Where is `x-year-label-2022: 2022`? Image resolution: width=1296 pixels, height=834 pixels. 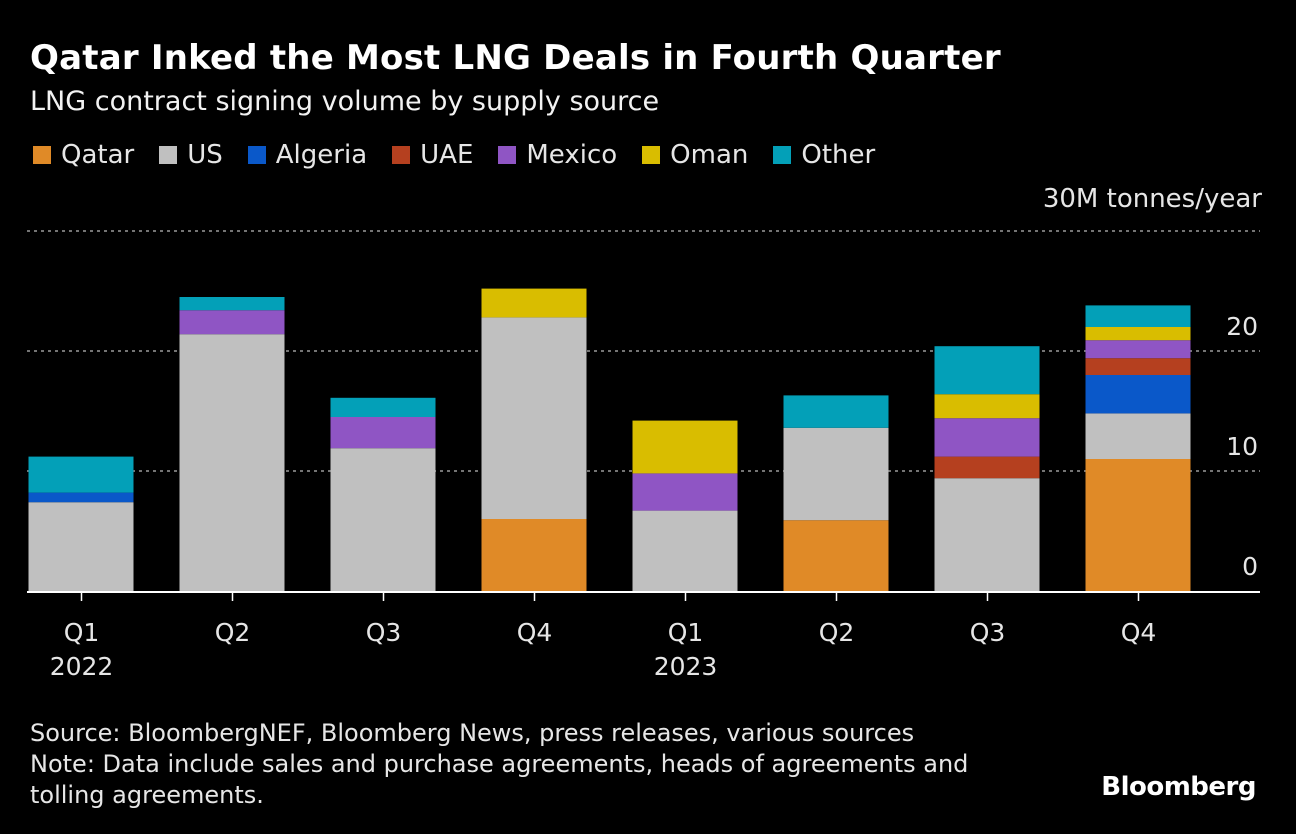 x-year-label-2022: 2022 is located at coordinates (82, 666).